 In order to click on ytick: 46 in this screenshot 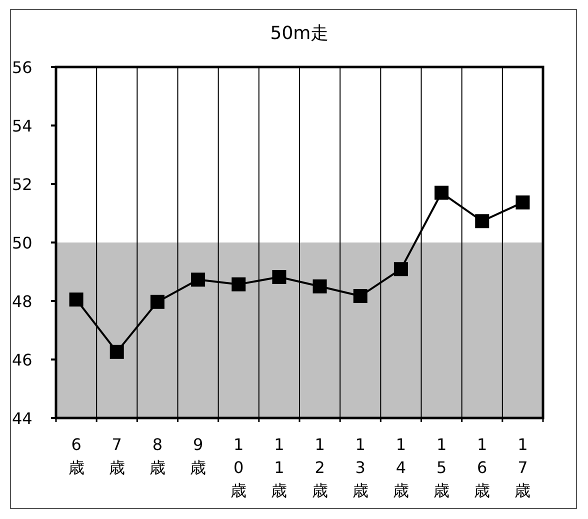, I will do `click(22, 360)`.